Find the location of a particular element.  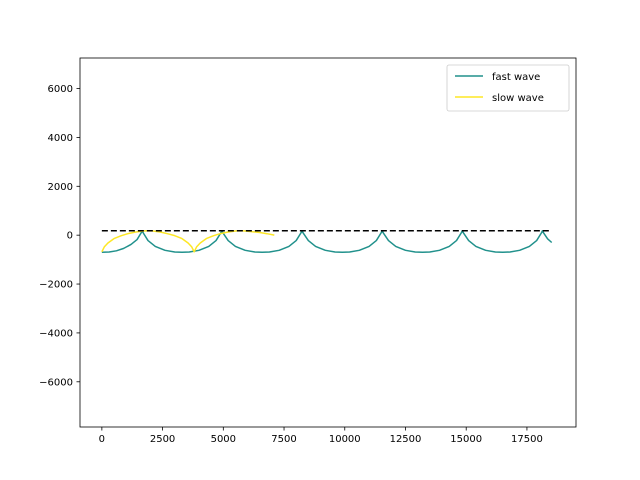

x-tick-label: 15000 is located at coordinates (466, 439).